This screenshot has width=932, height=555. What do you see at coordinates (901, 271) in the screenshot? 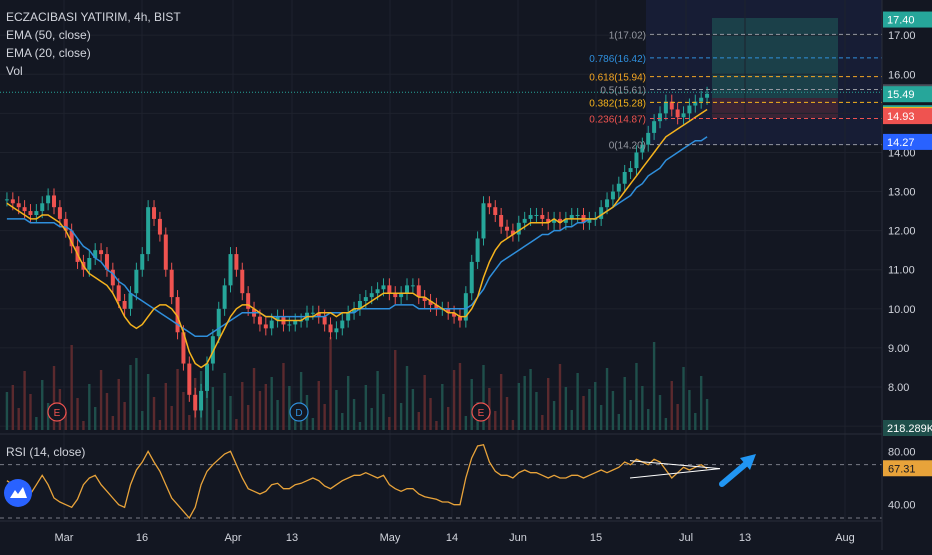
I see `y-tick-label: 11.00` at bounding box center [901, 271].